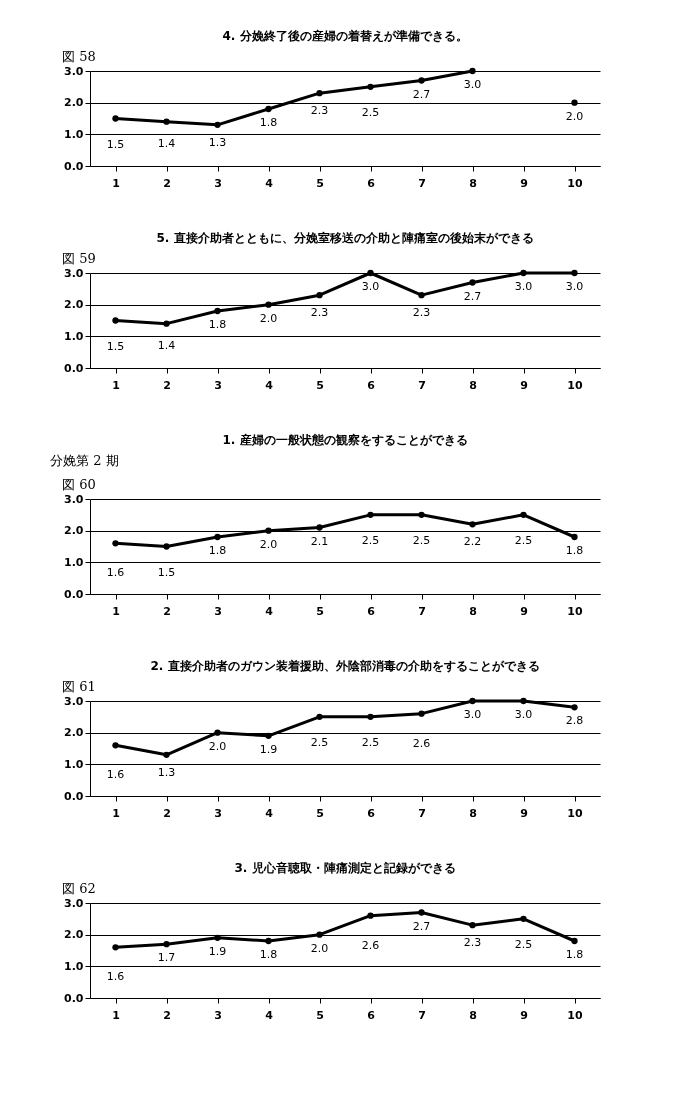 The image size is (694, 1109). I want to click on data-label: 2.2, so click(472, 542).